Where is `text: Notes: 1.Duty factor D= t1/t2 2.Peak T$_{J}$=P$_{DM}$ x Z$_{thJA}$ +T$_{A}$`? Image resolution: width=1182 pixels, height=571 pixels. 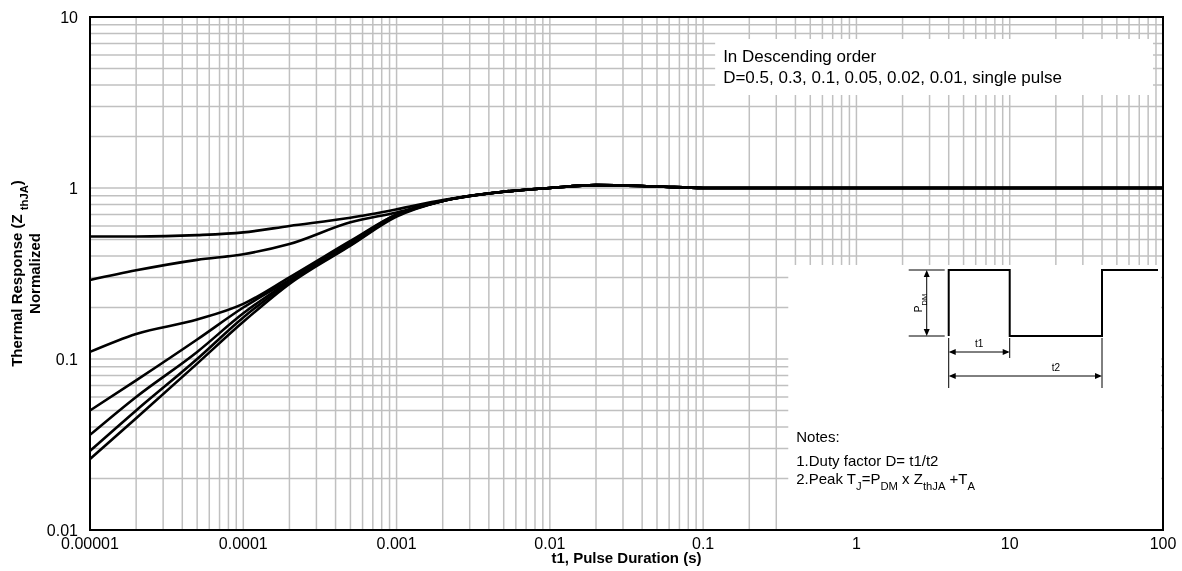
text: Notes: 1.Duty factor D= t1/t2 2.Peak T$_{J}$=P$_{DM}$ x Z$_{thJA}$ +T$_{A}$ is located at coordinates (886, 460).